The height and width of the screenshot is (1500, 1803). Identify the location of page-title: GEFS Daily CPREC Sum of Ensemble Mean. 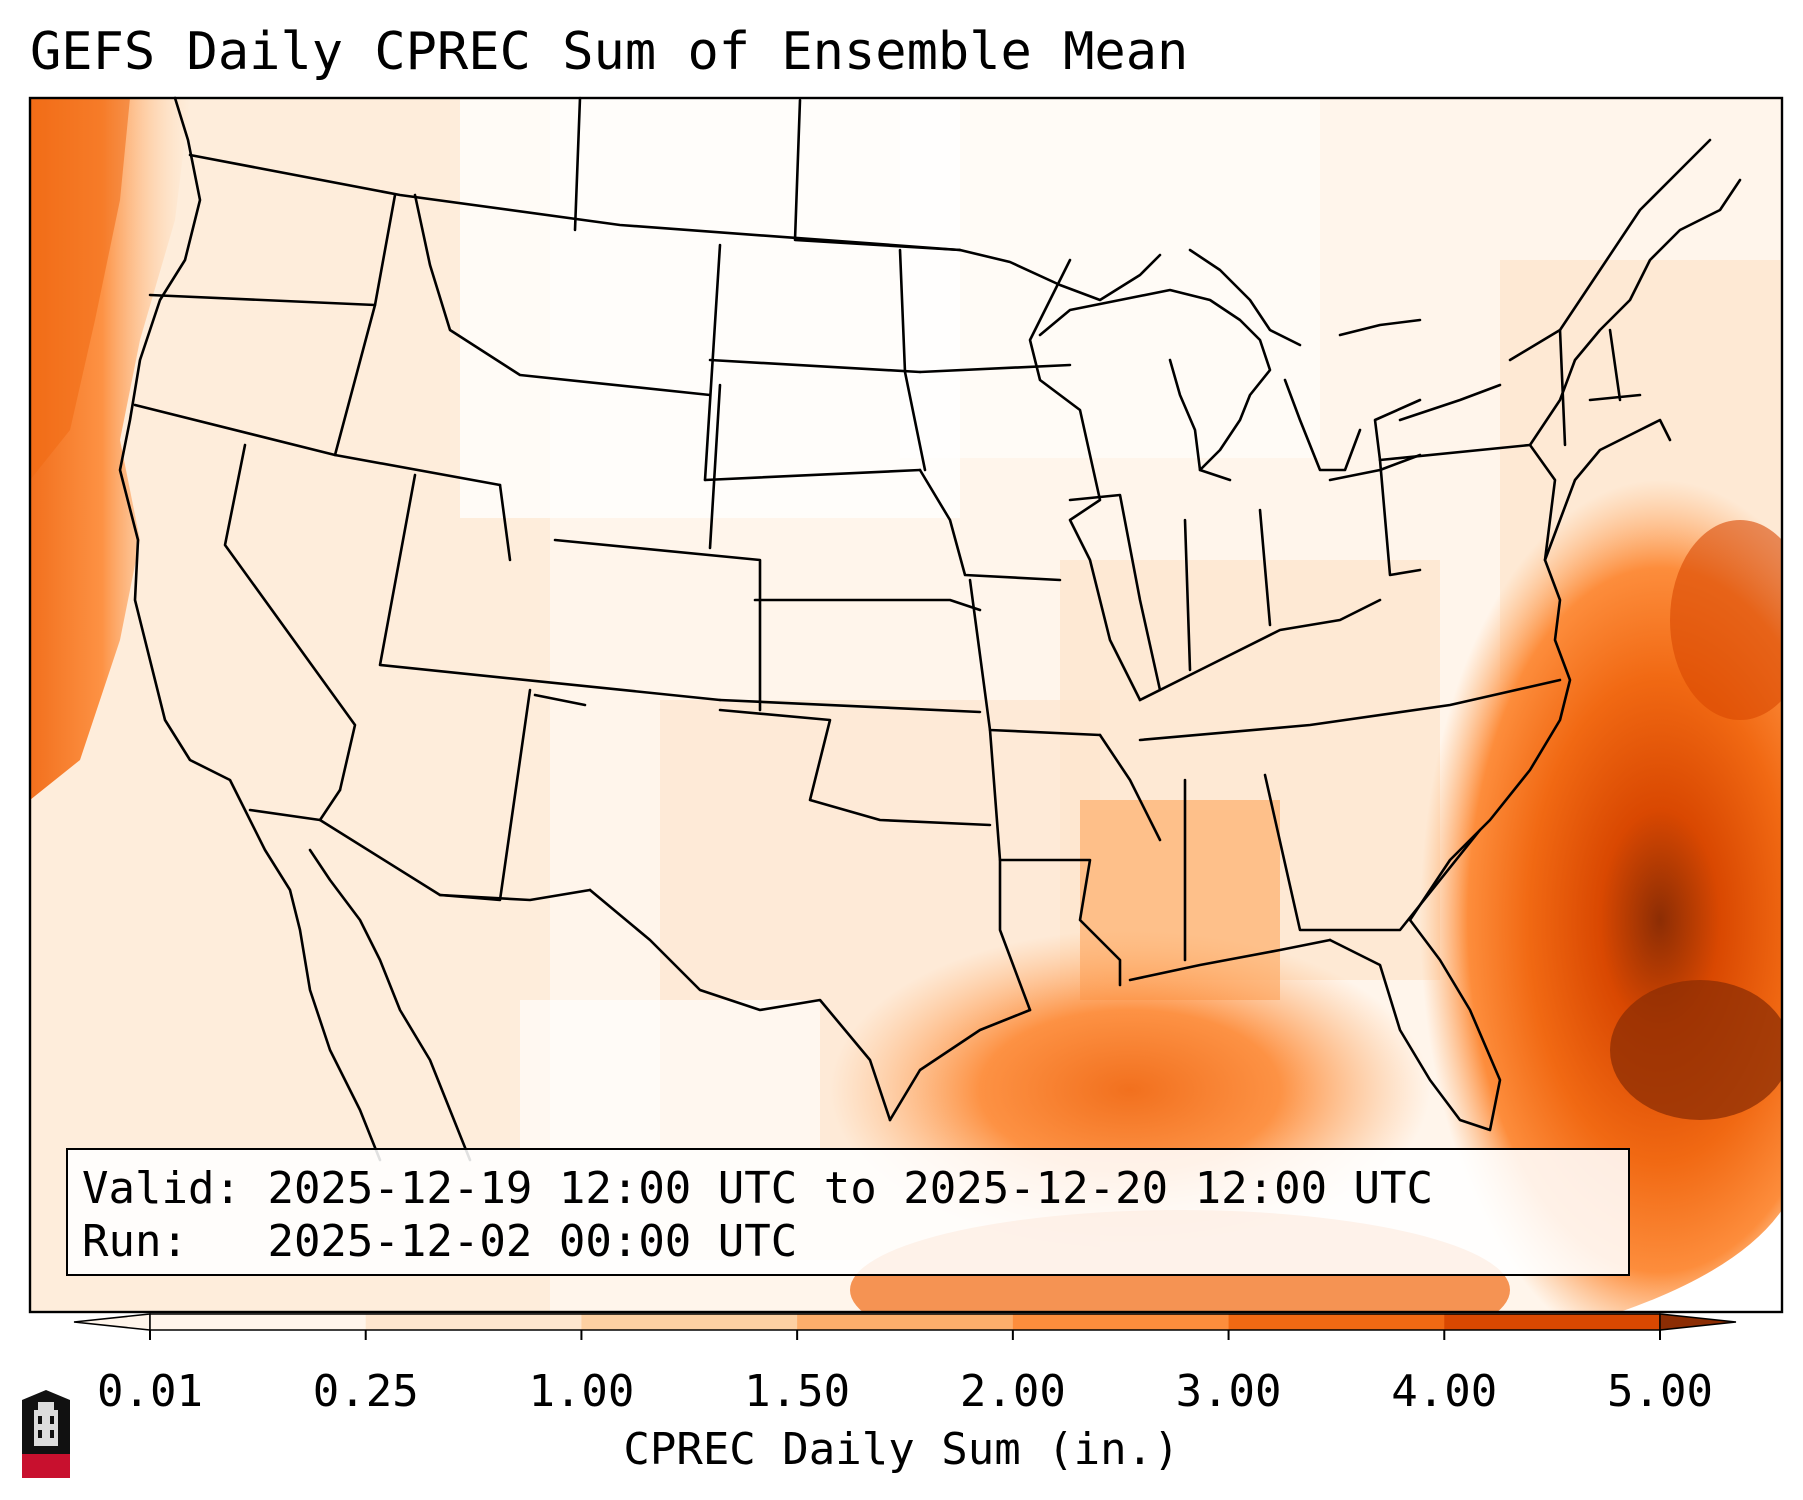
(609, 52).